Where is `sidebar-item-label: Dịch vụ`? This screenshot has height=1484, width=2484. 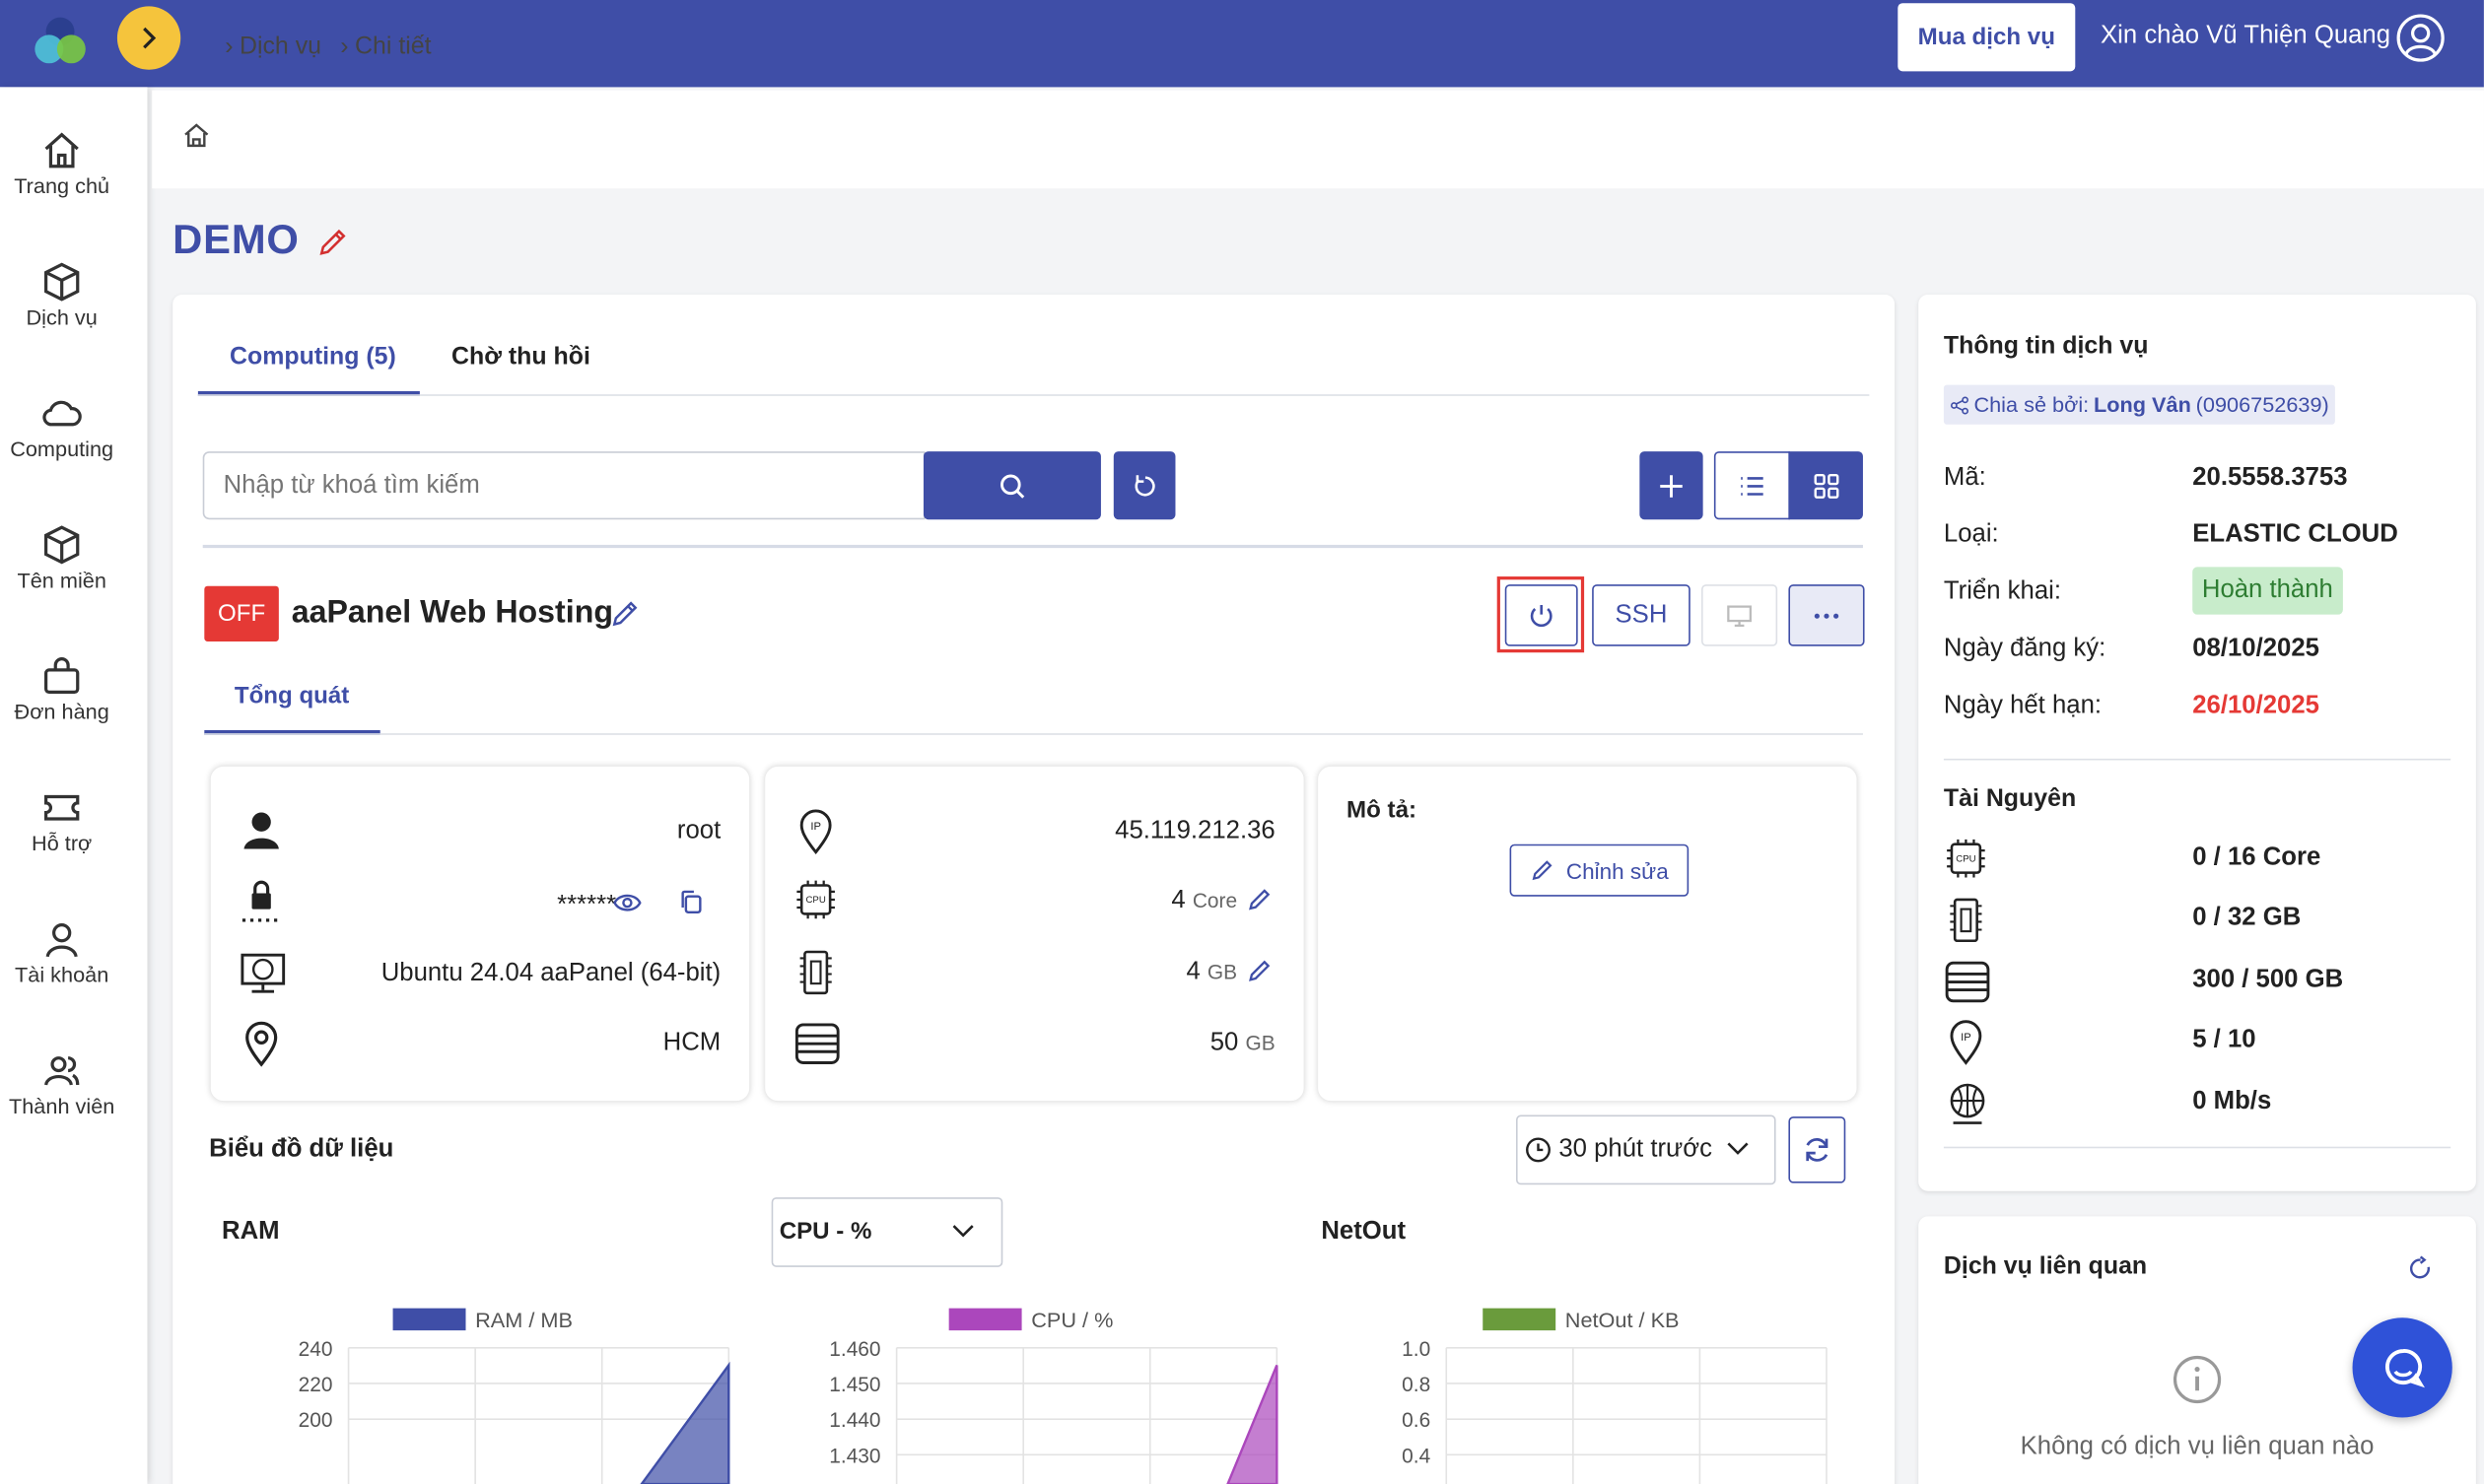 sidebar-item-label: Dịch vụ is located at coordinates (62, 317).